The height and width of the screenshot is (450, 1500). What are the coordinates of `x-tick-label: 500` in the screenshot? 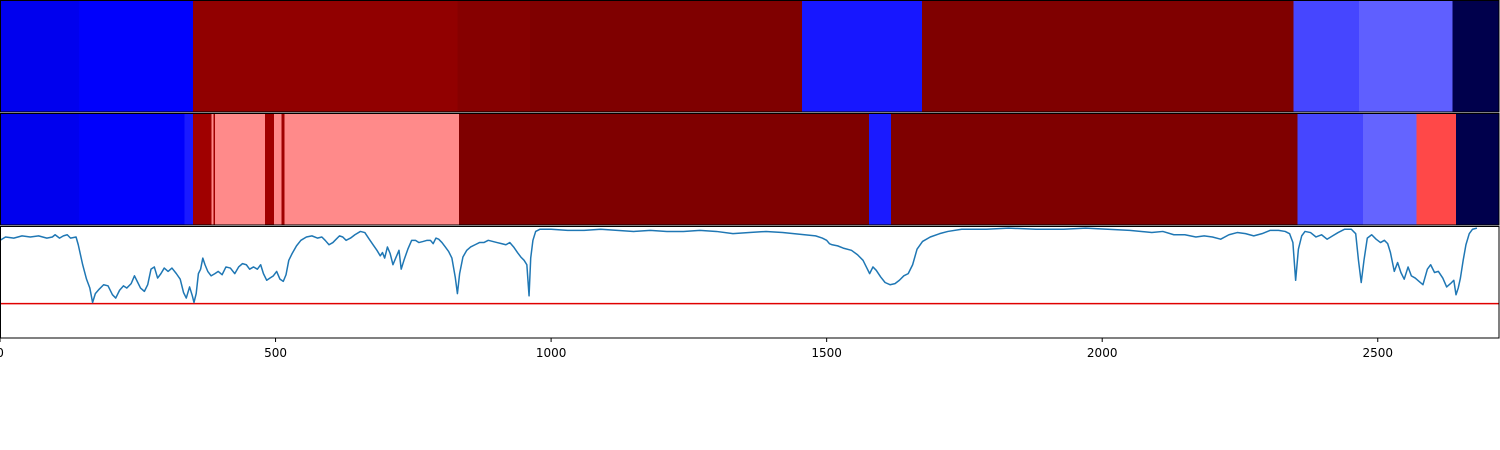 It's located at (275, 353).